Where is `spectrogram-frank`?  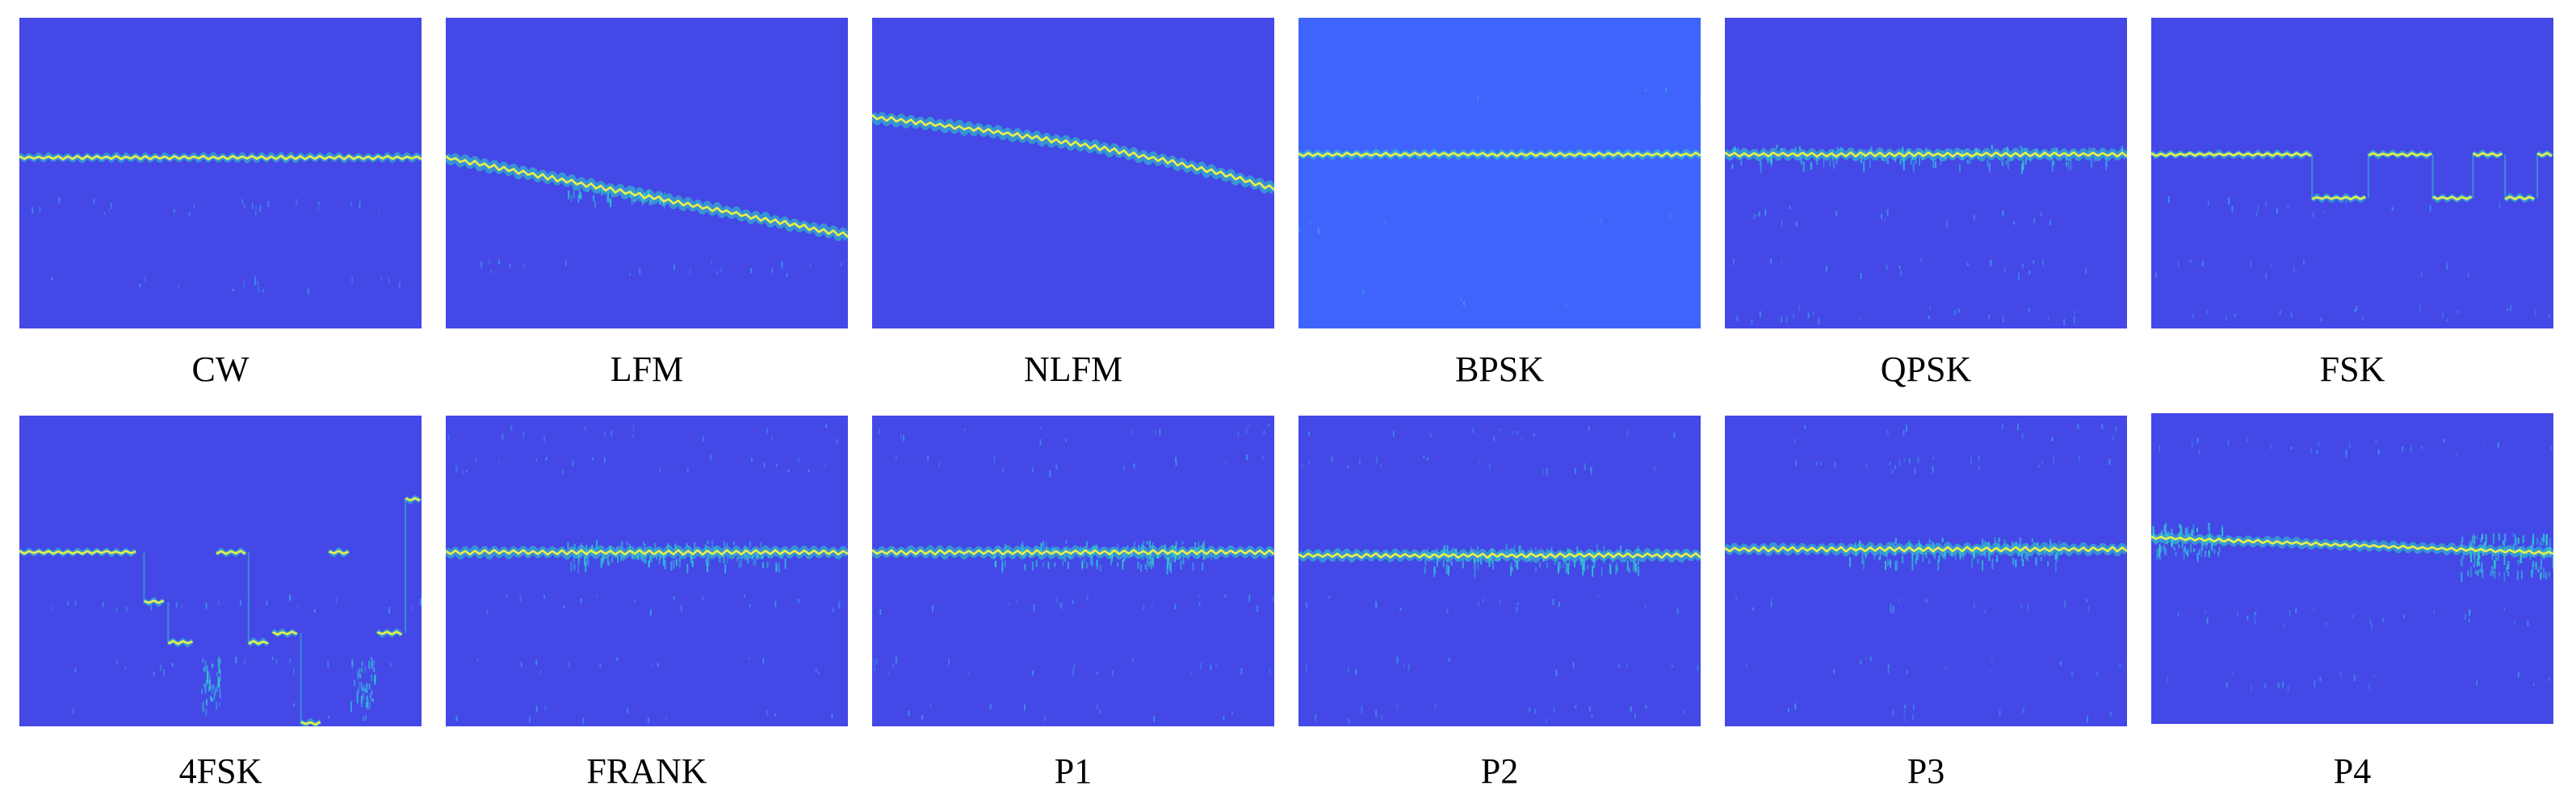 spectrogram-frank is located at coordinates (647, 571).